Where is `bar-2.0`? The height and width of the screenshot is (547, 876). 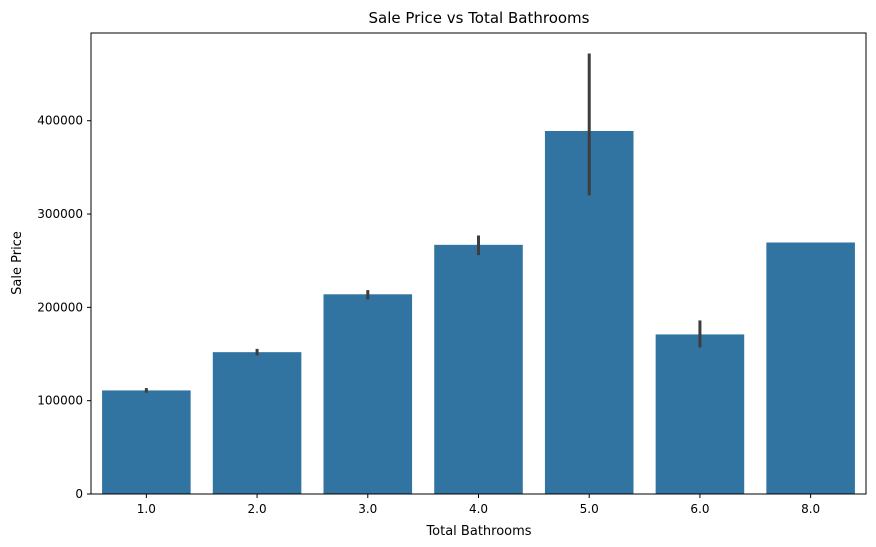
bar-2.0 is located at coordinates (257, 423).